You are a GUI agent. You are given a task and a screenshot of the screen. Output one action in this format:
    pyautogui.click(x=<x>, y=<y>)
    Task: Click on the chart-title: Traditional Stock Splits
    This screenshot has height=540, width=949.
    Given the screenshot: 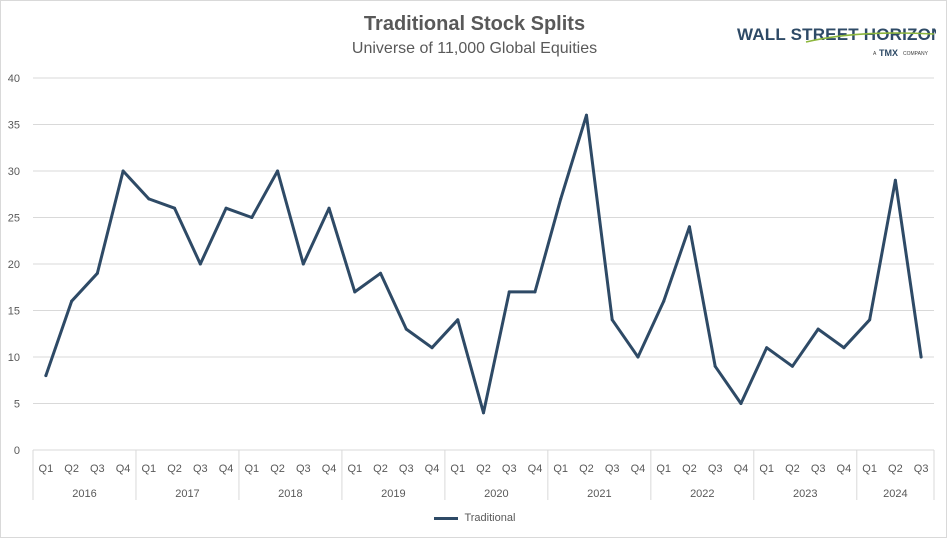 What is the action you would take?
    pyautogui.click(x=474, y=24)
    